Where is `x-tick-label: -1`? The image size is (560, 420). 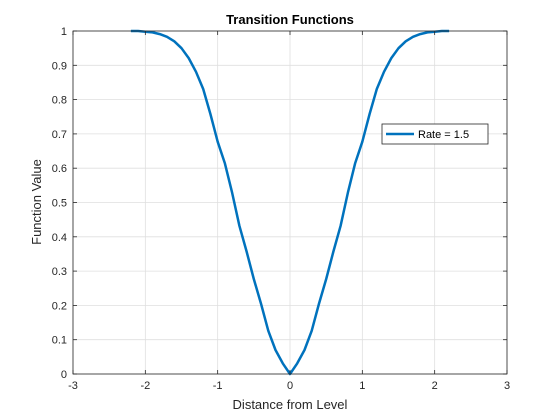
x-tick-label: -1 is located at coordinates (218, 386).